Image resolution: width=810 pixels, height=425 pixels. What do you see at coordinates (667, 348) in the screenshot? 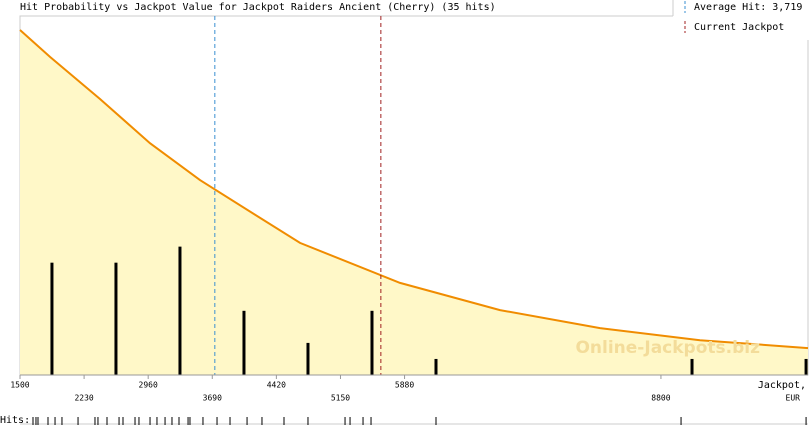
I see `watermark: Online-Jackpots.biz` at bounding box center [667, 348].